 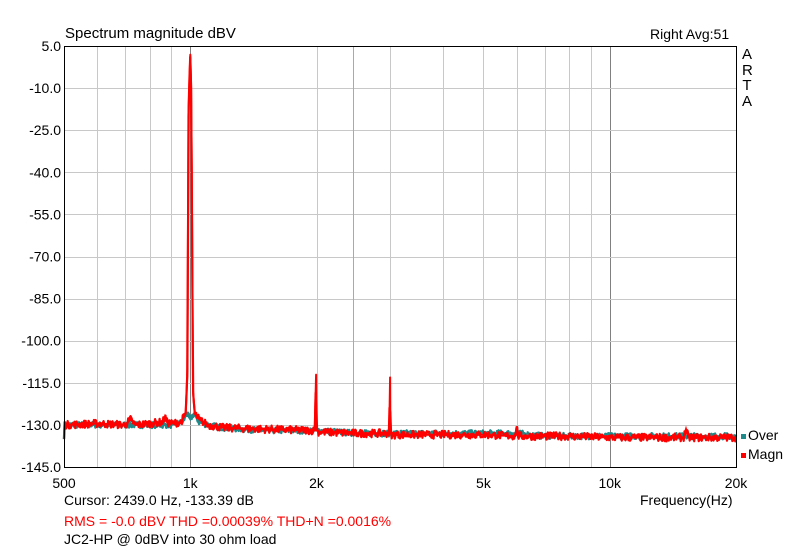 I want to click on x-tick-label: 500, so click(x=64, y=483).